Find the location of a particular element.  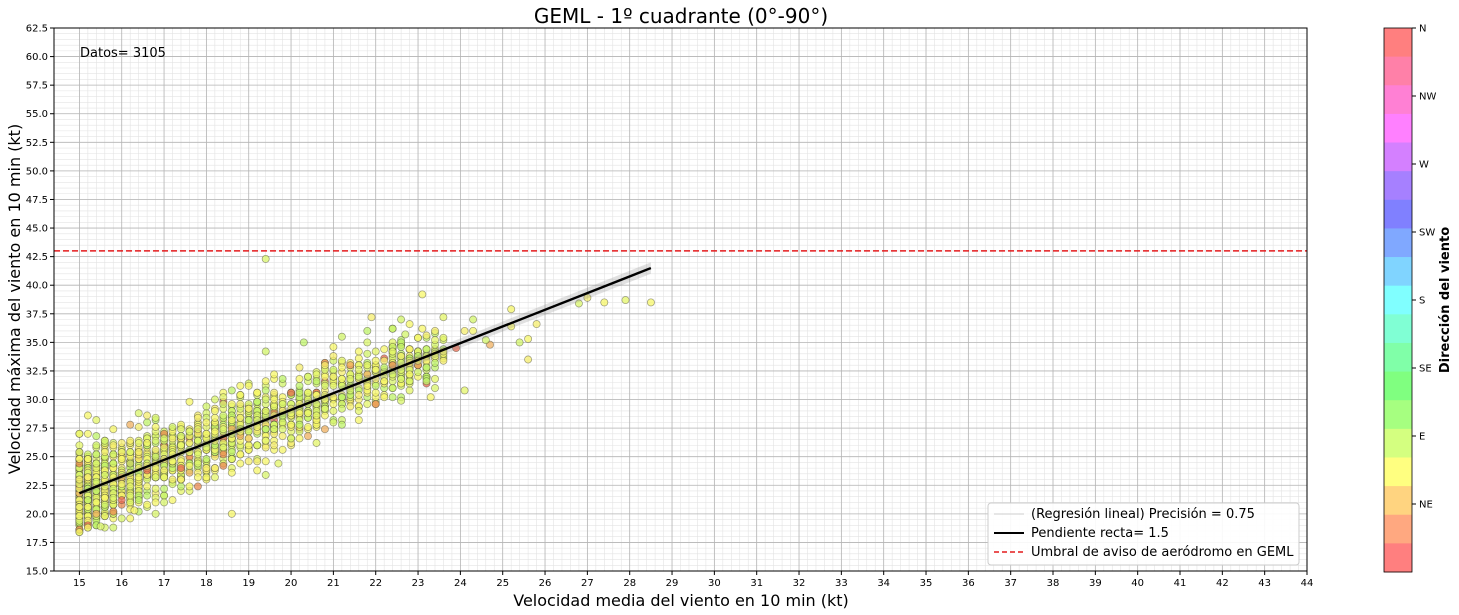

legend-box is located at coordinates (1143, 534).